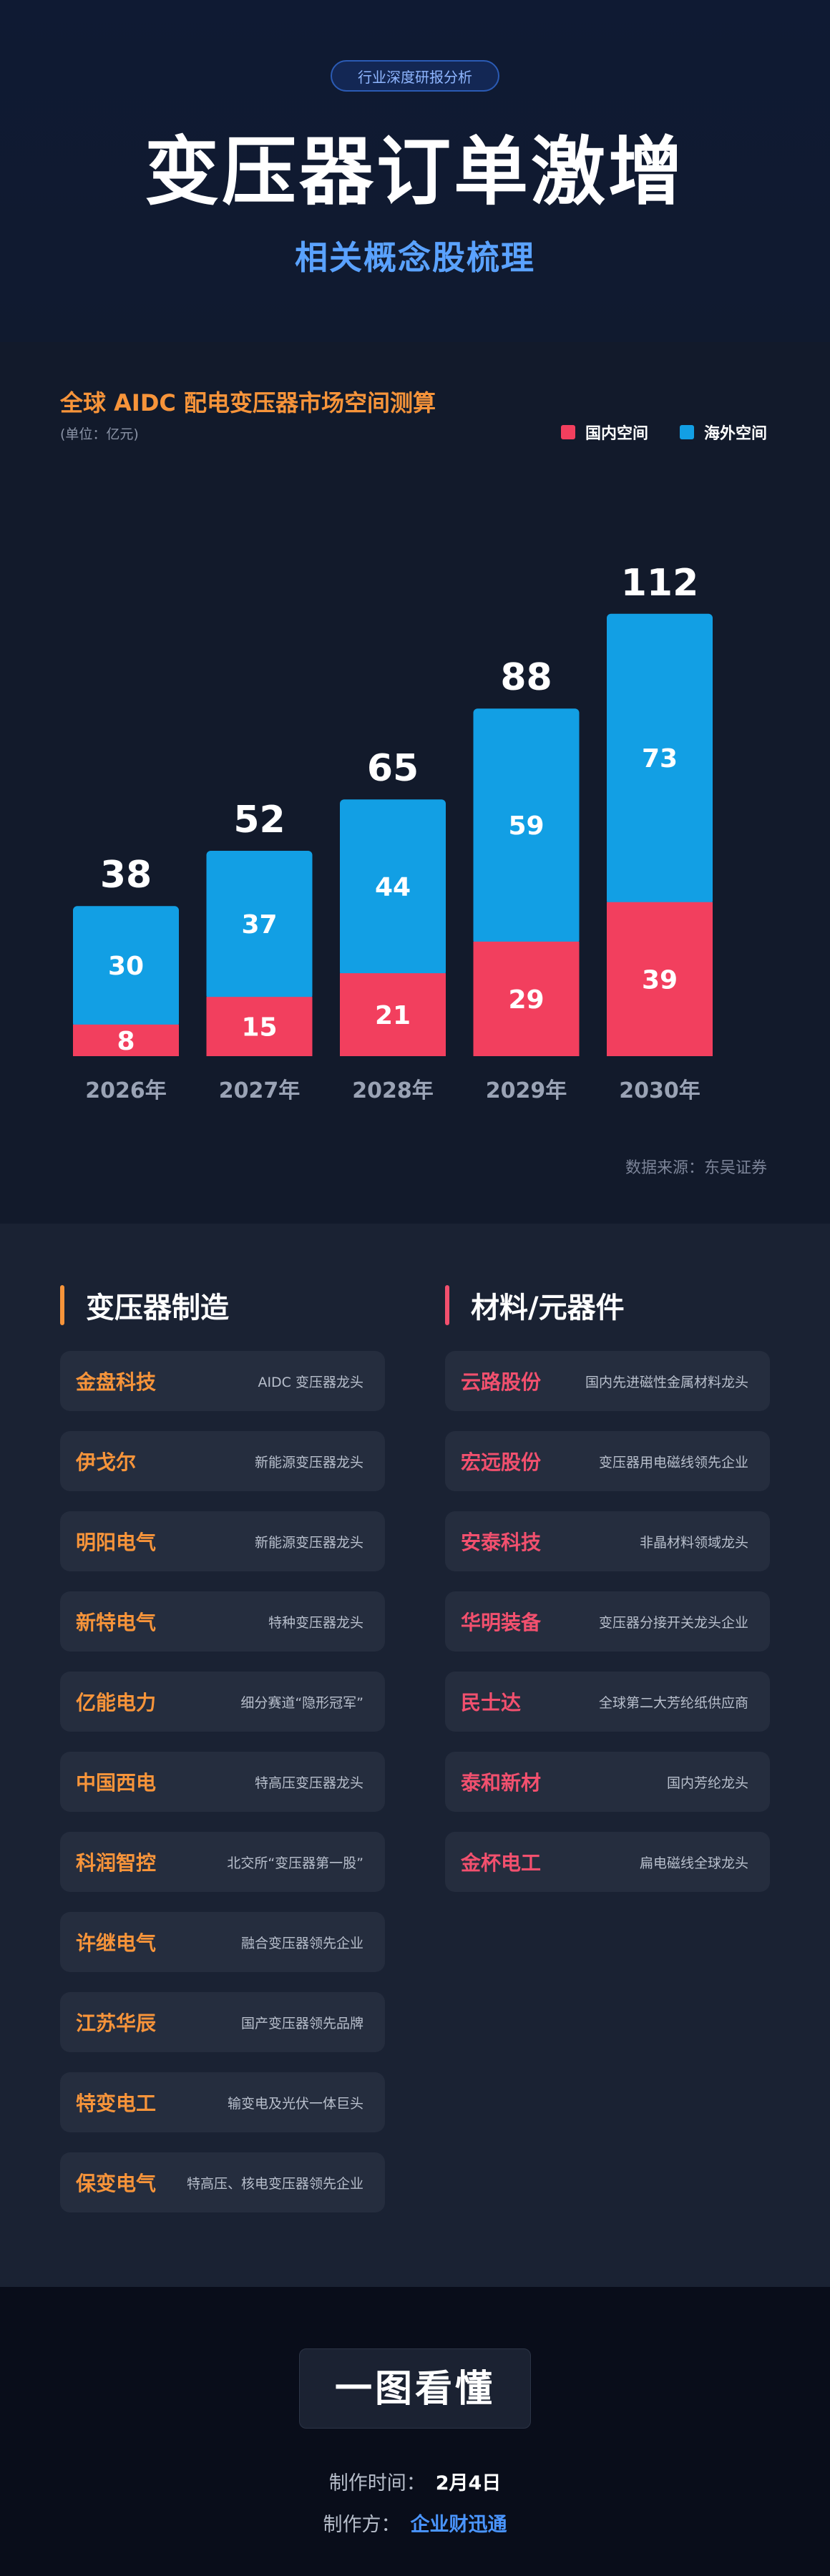 The image size is (830, 2576). I want to click on materials-title: 材料/元器件, so click(548, 1308).